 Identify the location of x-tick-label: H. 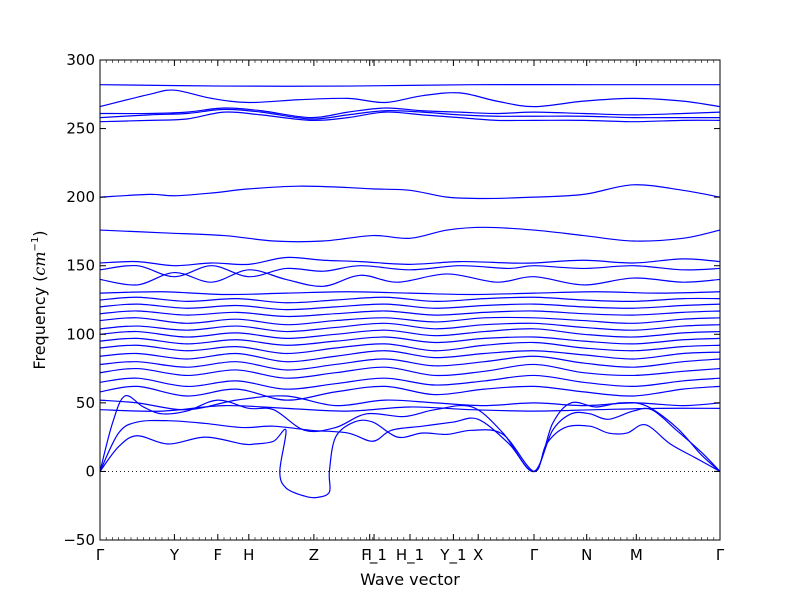
(248, 555).